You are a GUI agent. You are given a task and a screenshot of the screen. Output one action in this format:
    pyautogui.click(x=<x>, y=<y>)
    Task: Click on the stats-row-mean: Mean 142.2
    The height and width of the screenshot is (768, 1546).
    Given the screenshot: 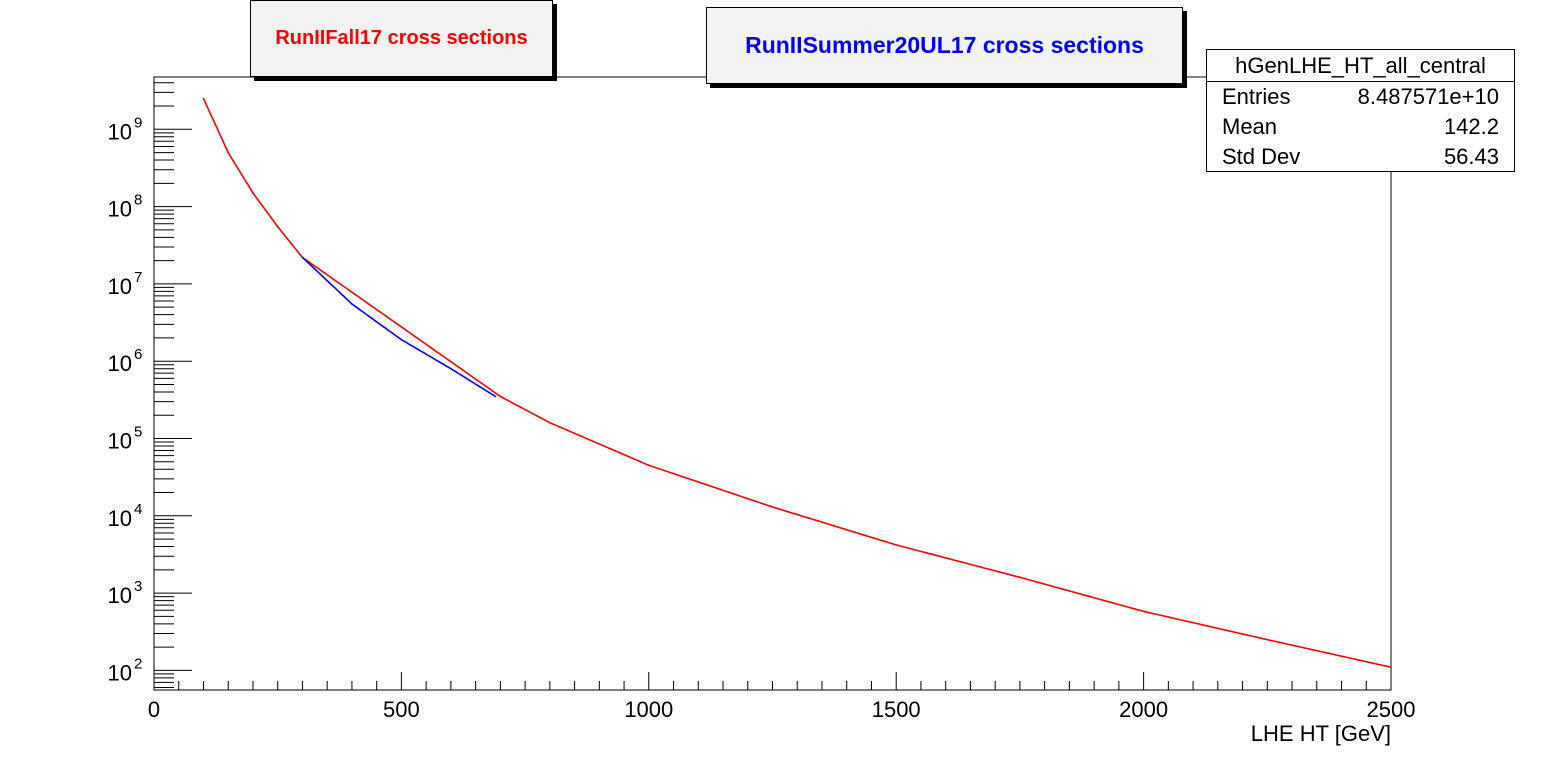 What is the action you would take?
    pyautogui.click(x=1360, y=127)
    